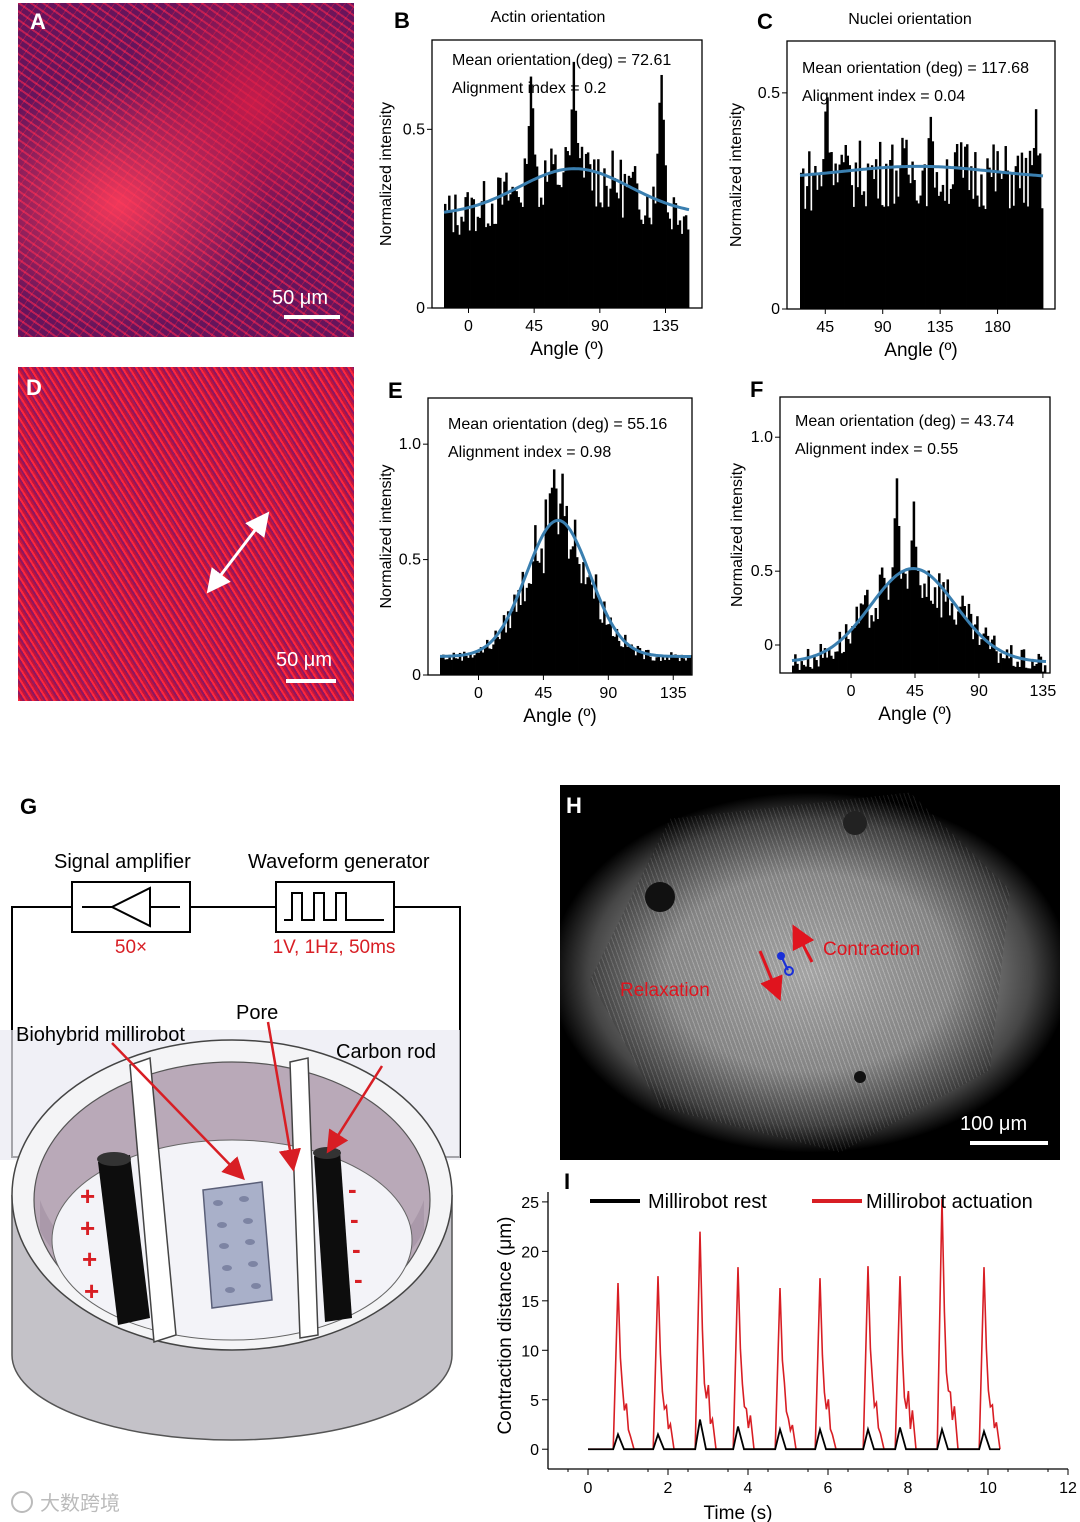  Describe the element at coordinates (352, 1189) in the screenshot. I see `minus-sign-1: -` at that location.